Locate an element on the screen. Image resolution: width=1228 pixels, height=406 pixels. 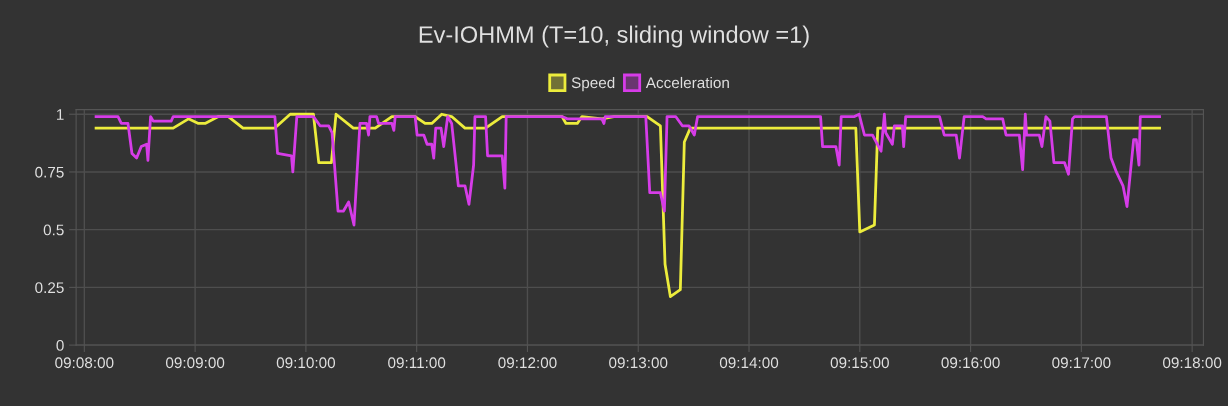
y-tick-label: 0.5 is located at coordinates (53, 230).